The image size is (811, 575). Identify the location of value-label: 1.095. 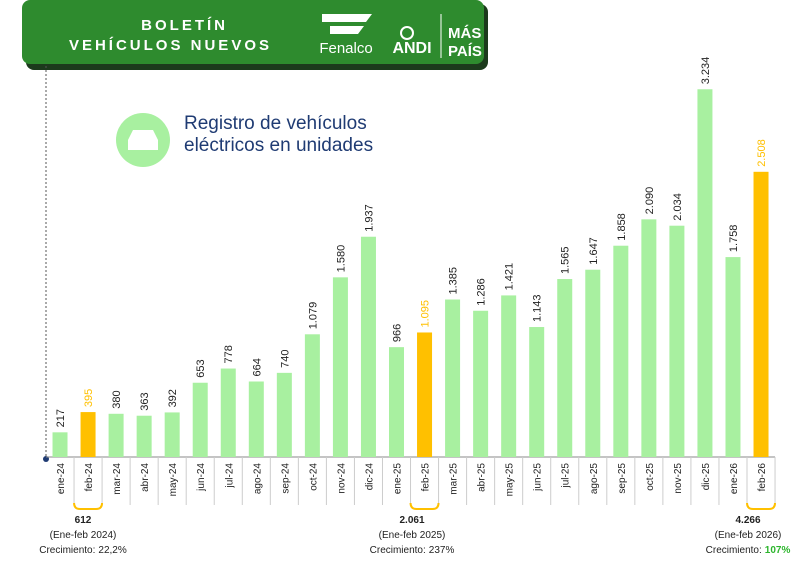
(426, 314).